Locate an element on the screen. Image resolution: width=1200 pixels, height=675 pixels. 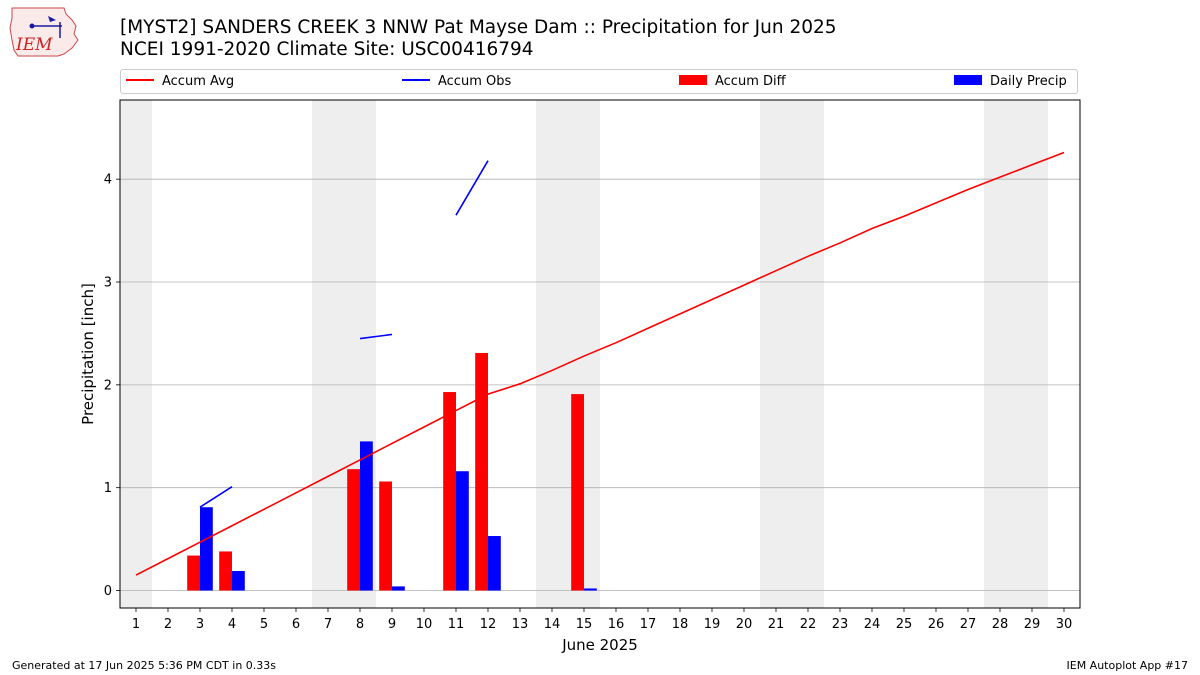
legend-swatch-accum-diff is located at coordinates (693, 79).